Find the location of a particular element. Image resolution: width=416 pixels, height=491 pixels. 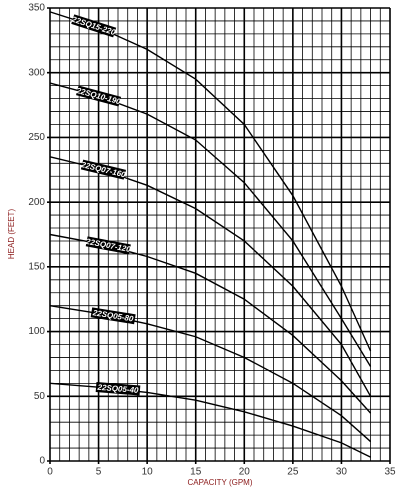

x-tick-label: 15 is located at coordinates (196, 472).